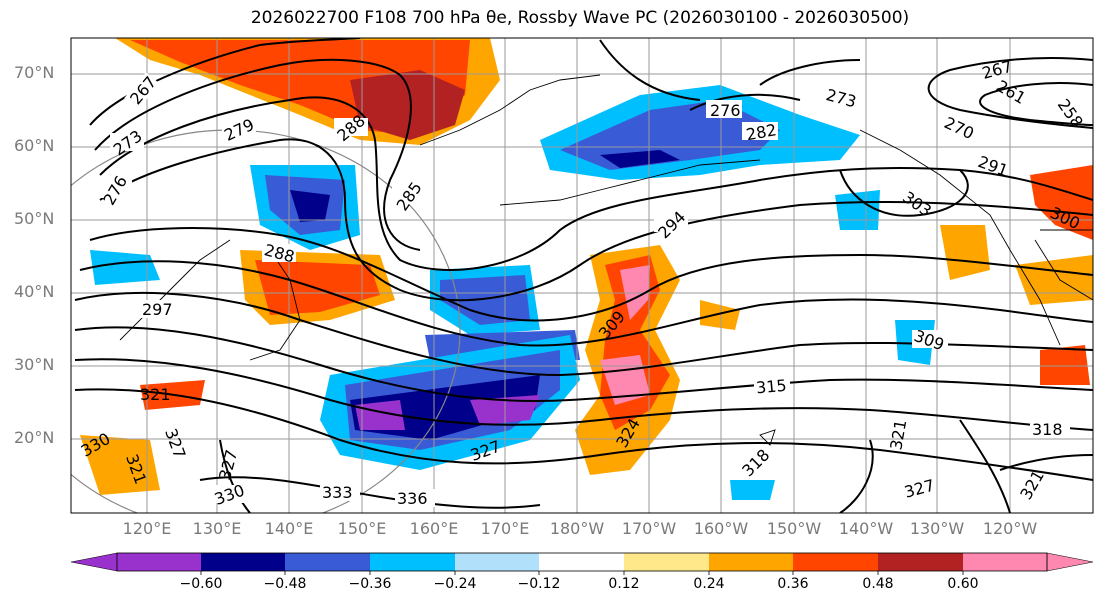 This screenshot has width=1105, height=606. I want to click on lon-label: 120°W, so click(1010, 528).